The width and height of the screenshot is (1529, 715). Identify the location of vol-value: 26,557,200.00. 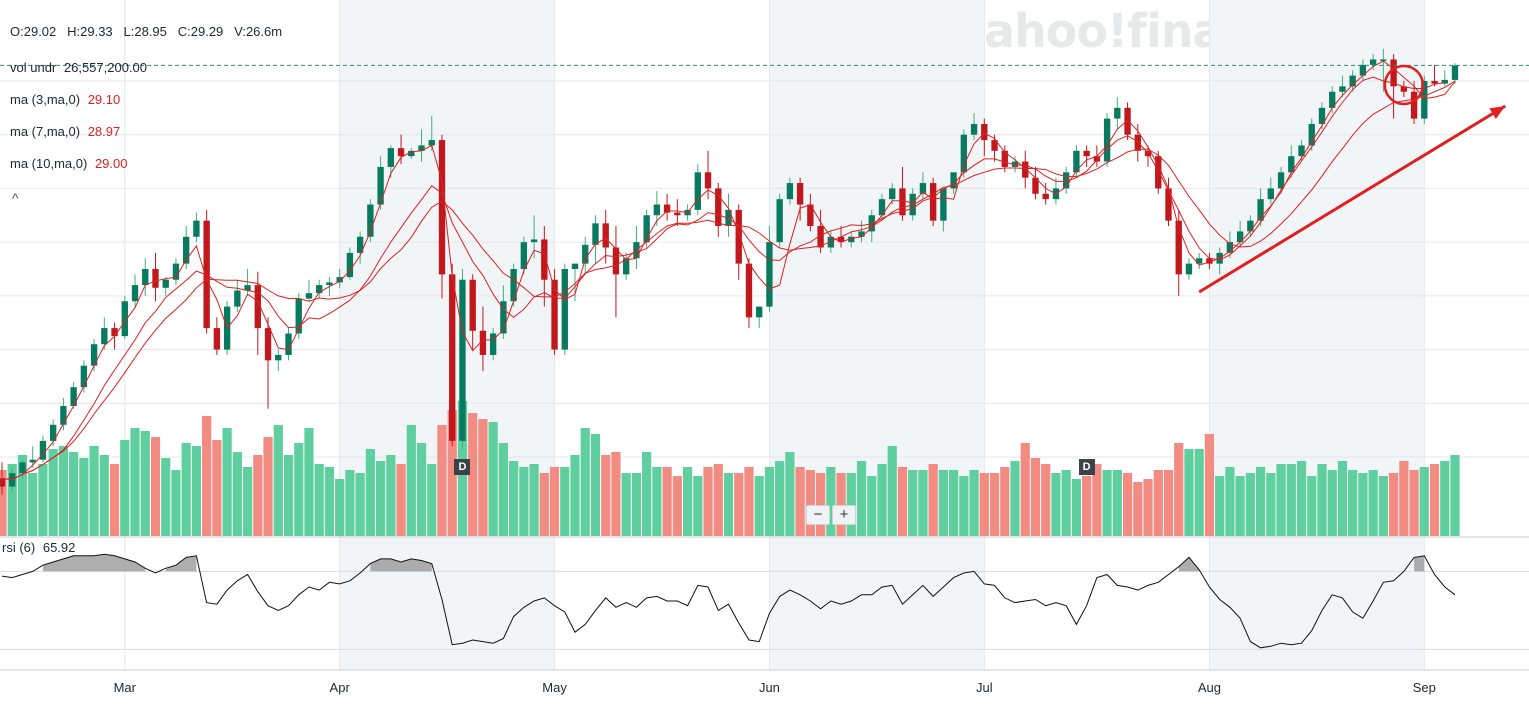
(105, 67).